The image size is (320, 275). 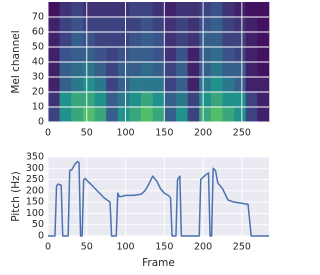 I want to click on y-tick-label: 200, so click(x=35, y=190).